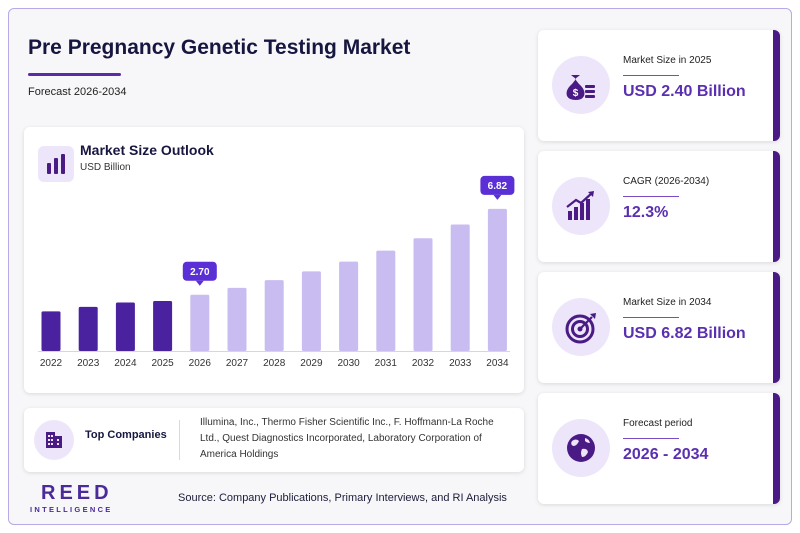 The image size is (800, 533). Describe the element at coordinates (163, 326) in the screenshot. I see `bar-2025` at that location.